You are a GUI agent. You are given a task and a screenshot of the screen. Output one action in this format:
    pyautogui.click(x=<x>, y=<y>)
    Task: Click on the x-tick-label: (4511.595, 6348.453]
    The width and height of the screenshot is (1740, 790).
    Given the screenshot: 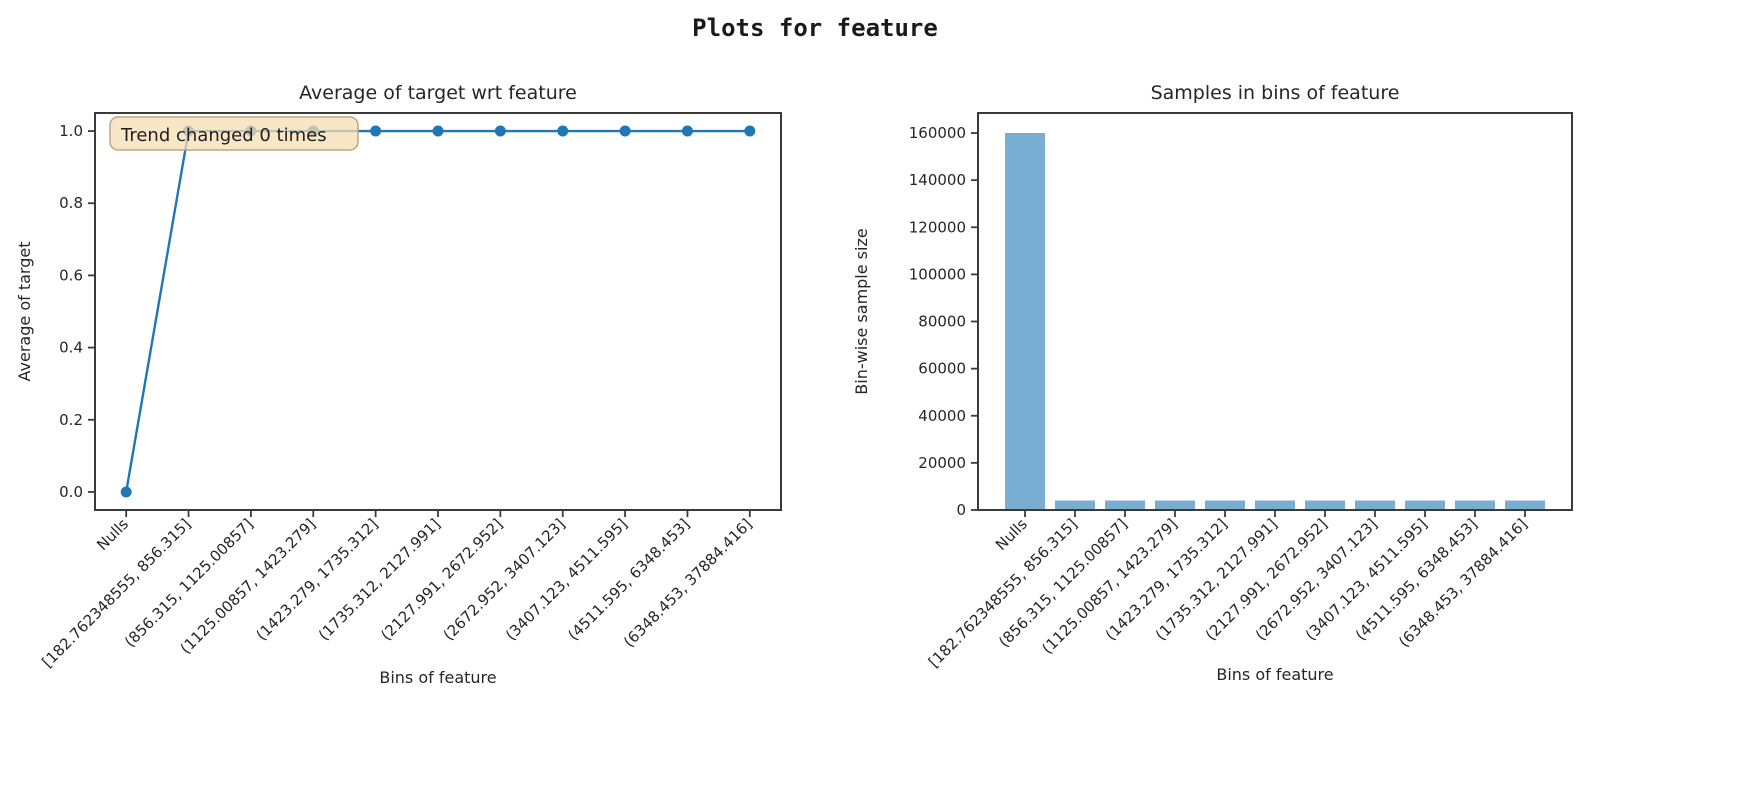 What is the action you would take?
    pyautogui.click(x=628, y=579)
    